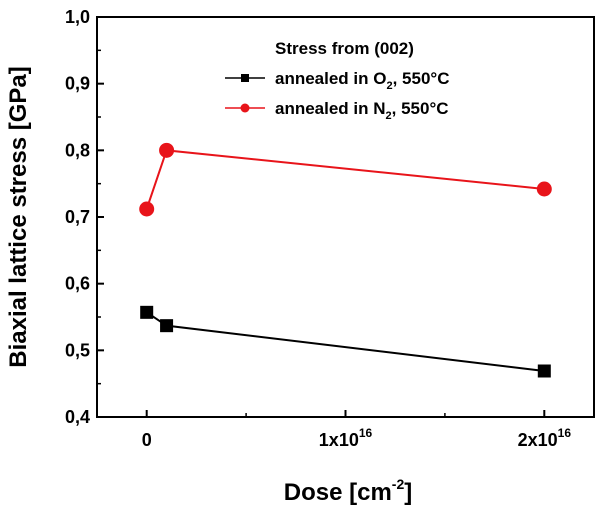 The width and height of the screenshot is (600, 510). I want to click on x-tick-label: 0, so click(147, 440).